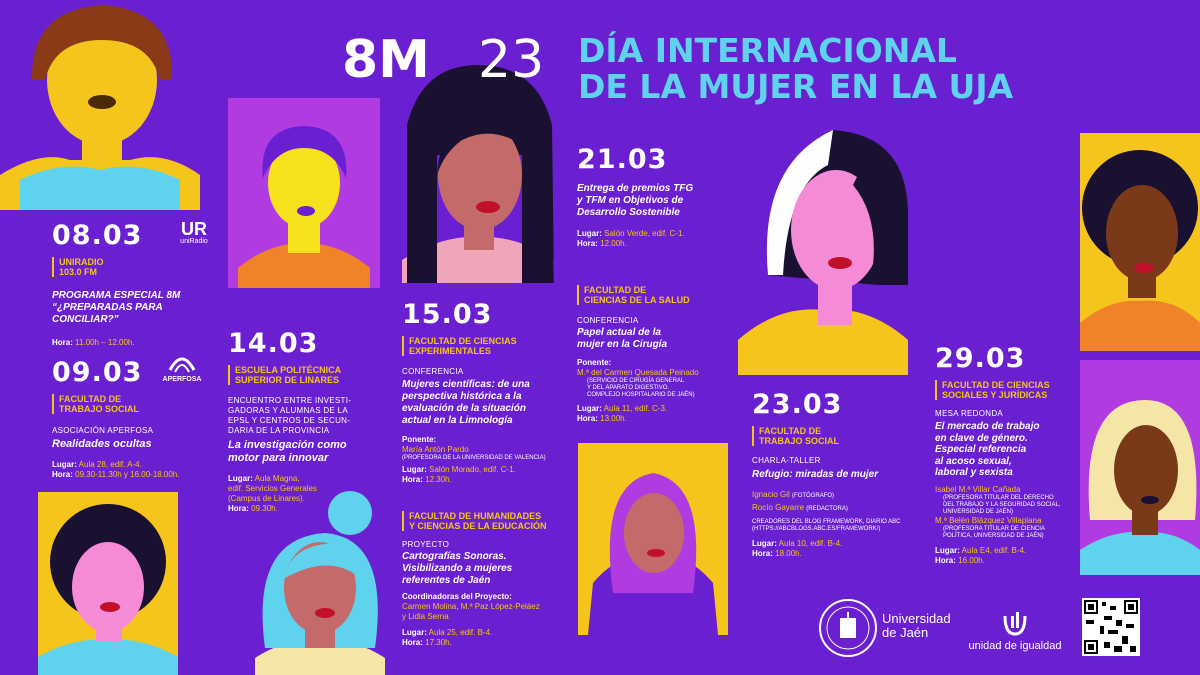 Image resolution: width=1200 pixels, height=675 pixels. I want to click on event-hour: Hora: 17.30h., so click(427, 642).